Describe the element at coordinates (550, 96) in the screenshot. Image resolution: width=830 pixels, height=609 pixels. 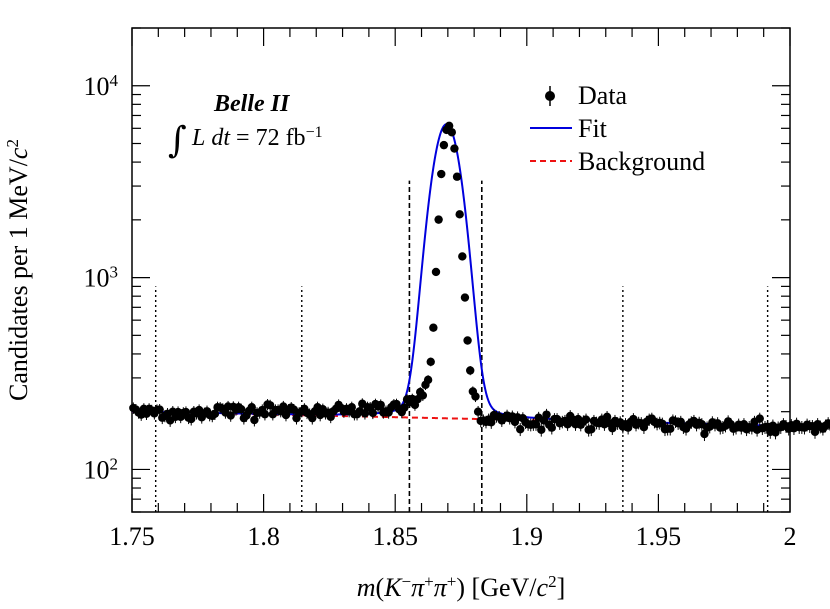
I see `legend-data-marker` at that location.